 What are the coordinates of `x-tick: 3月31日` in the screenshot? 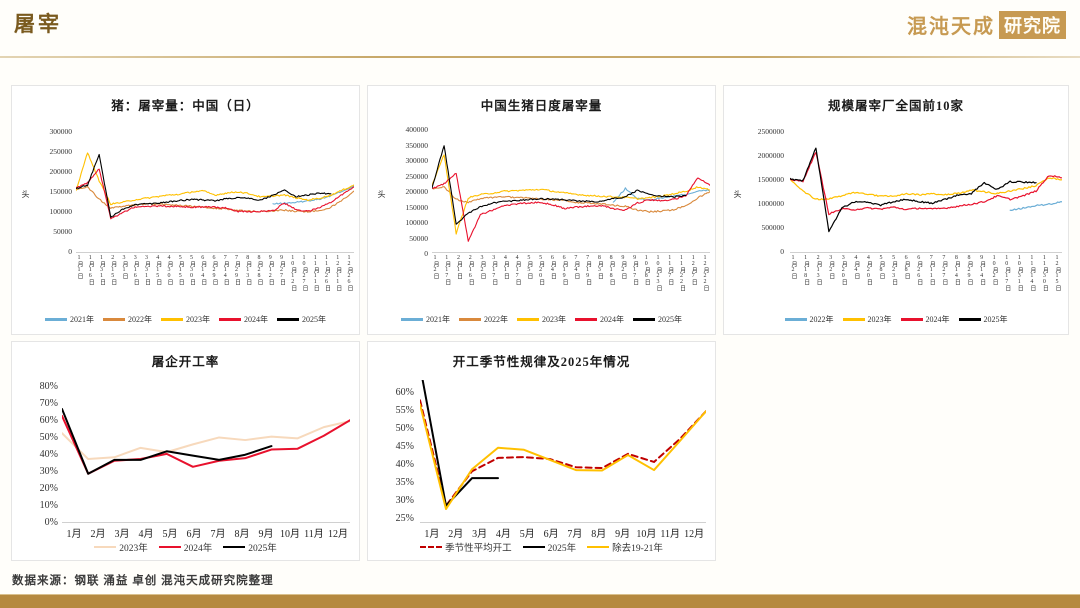 It's located at (146, 270).